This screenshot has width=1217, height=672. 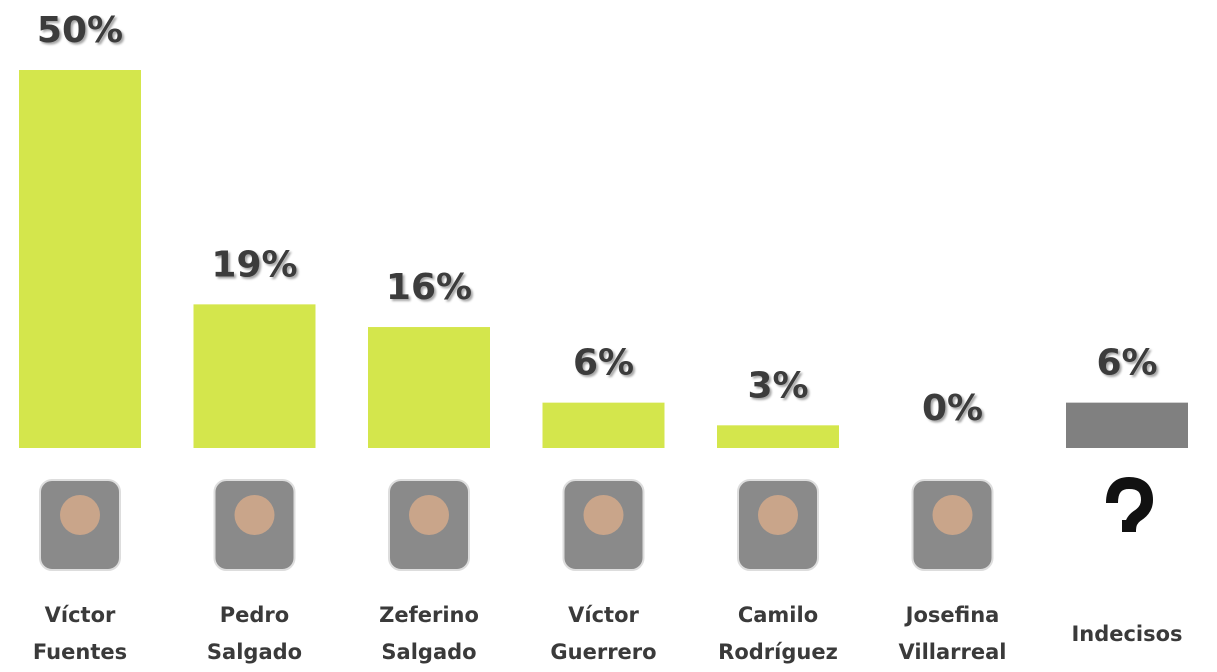 I want to click on category-label: Pedro Salgado, so click(x=254, y=633).